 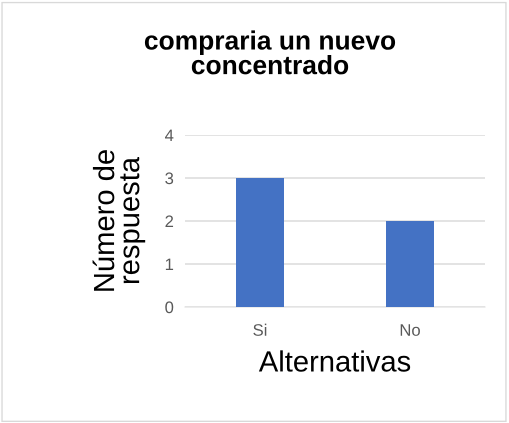 I want to click on y-tick-label: 3, so click(x=169, y=178).